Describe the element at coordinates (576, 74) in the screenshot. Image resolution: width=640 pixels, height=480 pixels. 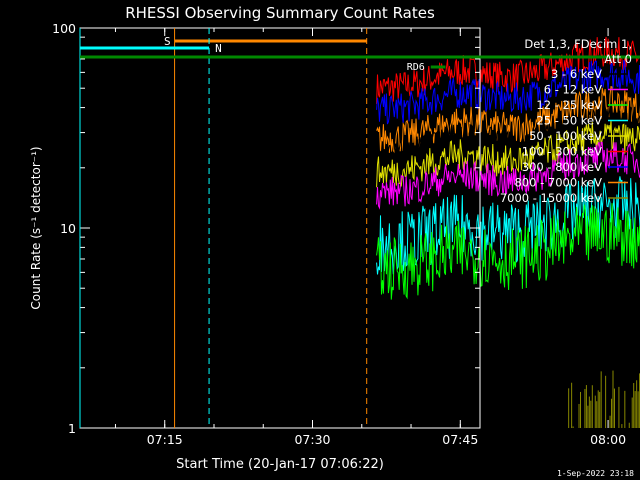
I see `legend-entry: 3 - 6 keV` at that location.